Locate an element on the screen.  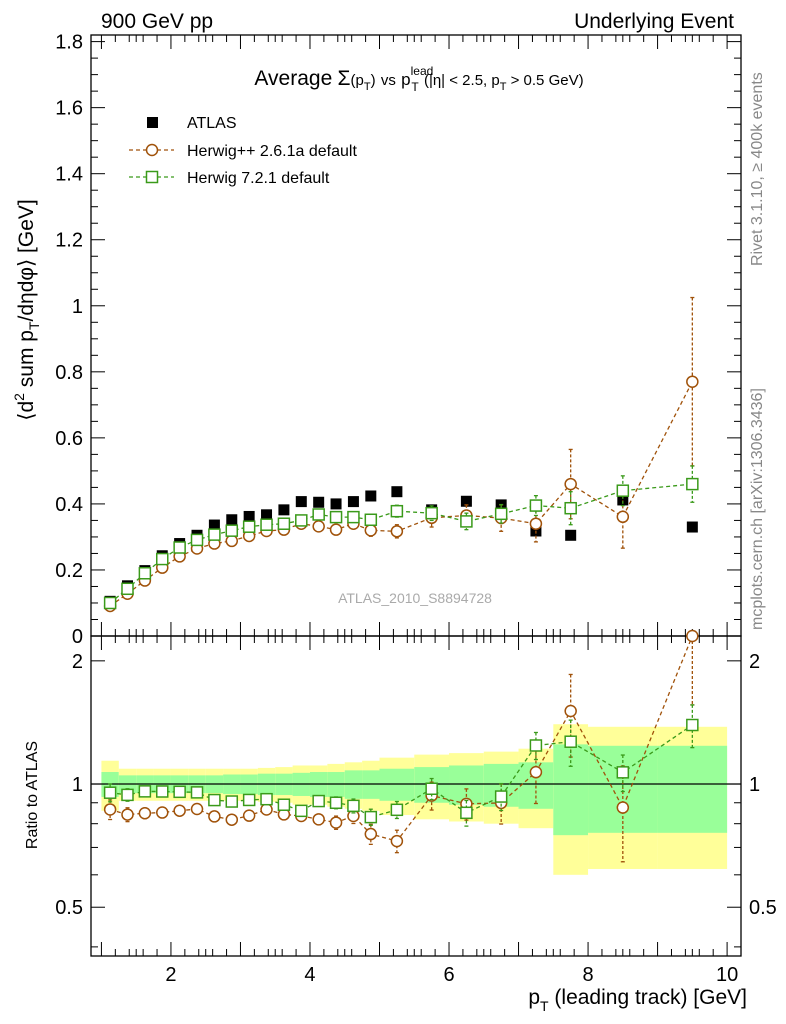
y-tick-label: 1.4 is located at coordinates (69, 175).